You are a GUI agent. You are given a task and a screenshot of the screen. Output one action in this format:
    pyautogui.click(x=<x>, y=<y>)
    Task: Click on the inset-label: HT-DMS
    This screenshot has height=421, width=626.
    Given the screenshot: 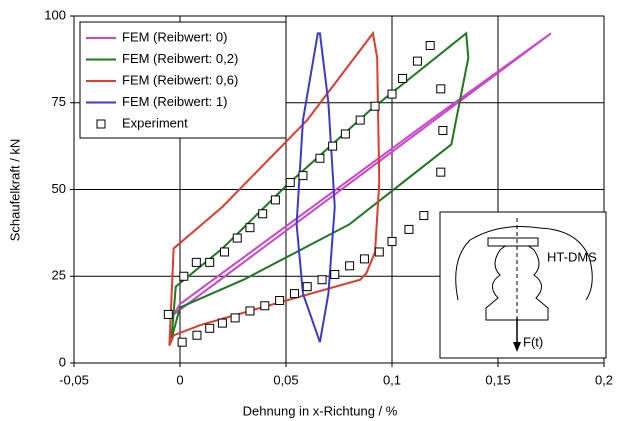 What is the action you would take?
    pyautogui.click(x=572, y=256)
    